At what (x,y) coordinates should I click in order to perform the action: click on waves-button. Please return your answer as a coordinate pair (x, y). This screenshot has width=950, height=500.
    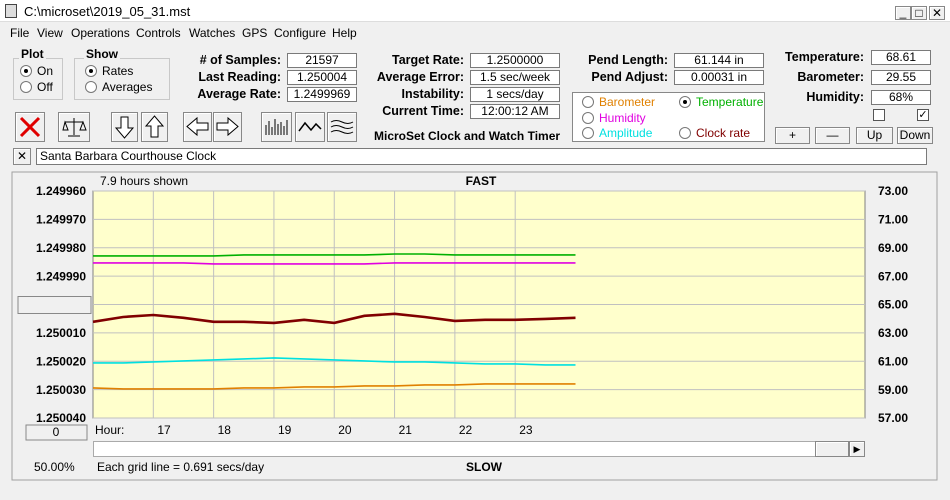
    Looking at the image, I should click on (342, 127).